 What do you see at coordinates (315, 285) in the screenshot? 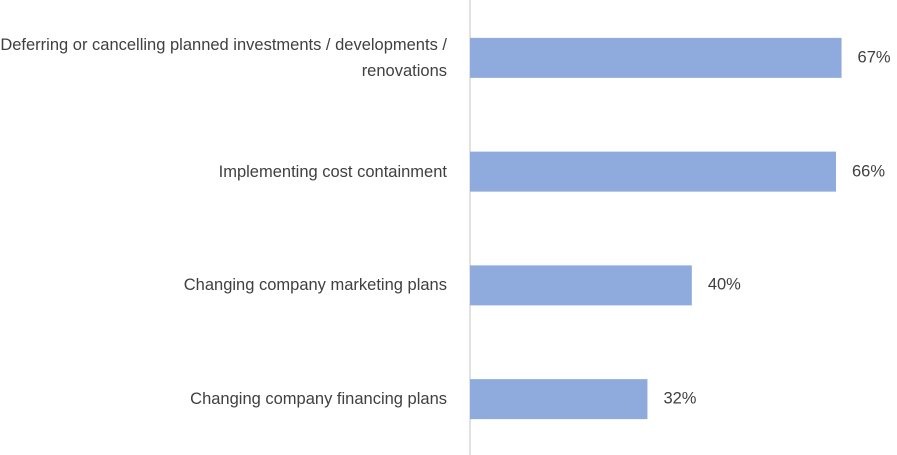
I see `category-label: Changing company marketing plans` at bounding box center [315, 285].